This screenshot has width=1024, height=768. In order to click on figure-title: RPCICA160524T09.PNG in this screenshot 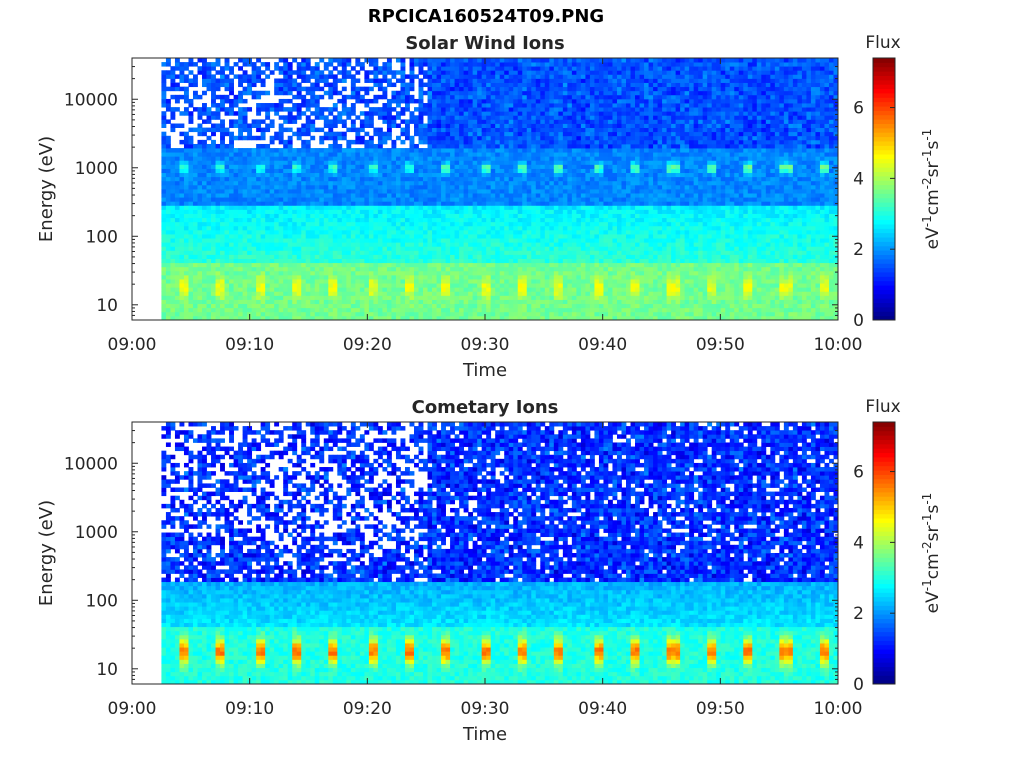, I will do `click(486, 16)`.